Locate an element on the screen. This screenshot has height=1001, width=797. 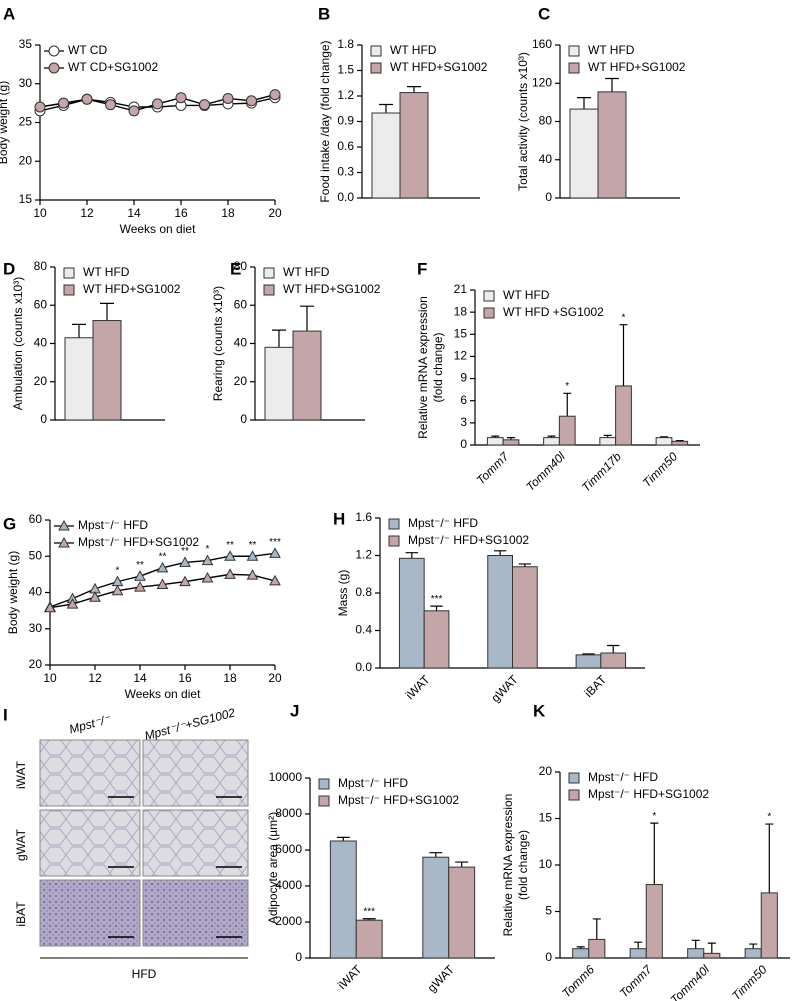
panel-letter: E is located at coordinates (235, 268).